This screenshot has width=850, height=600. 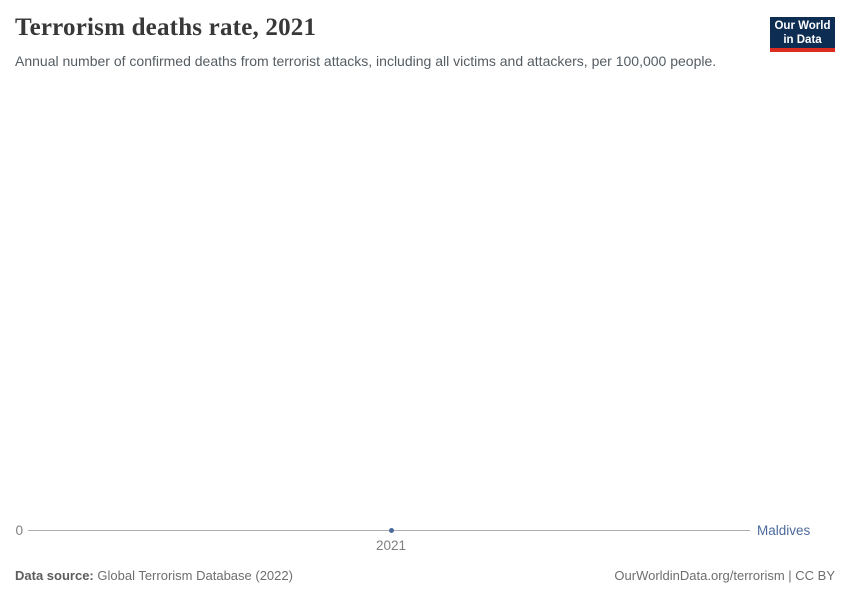 What do you see at coordinates (724, 575) in the screenshot?
I see `attribution-link: OurWorldinData.org/terrorism | CC BY` at bounding box center [724, 575].